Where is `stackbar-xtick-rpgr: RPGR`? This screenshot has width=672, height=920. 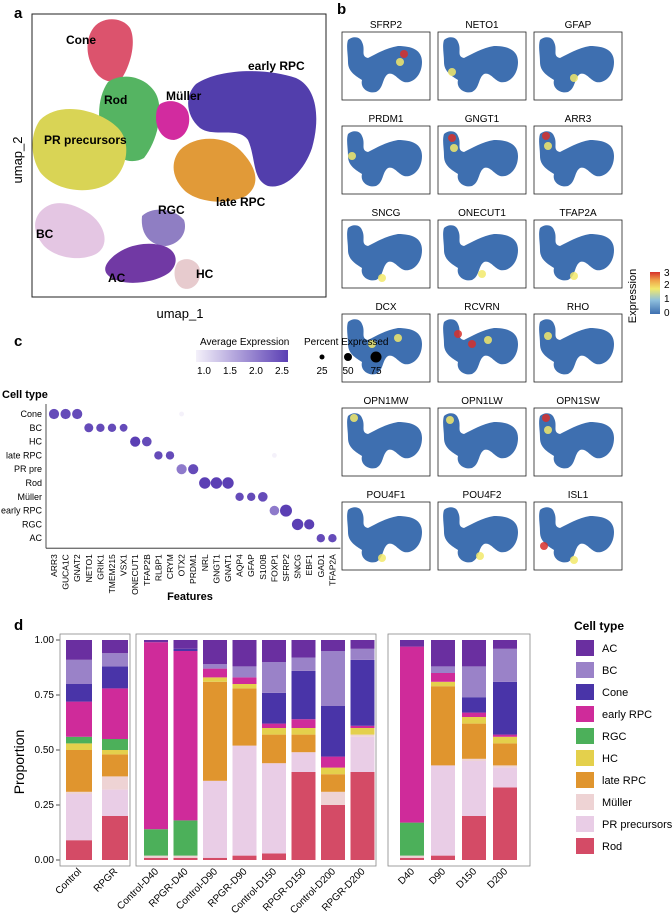
stackbar-xtick-rpgr: RPGR is located at coordinates (106, 880).